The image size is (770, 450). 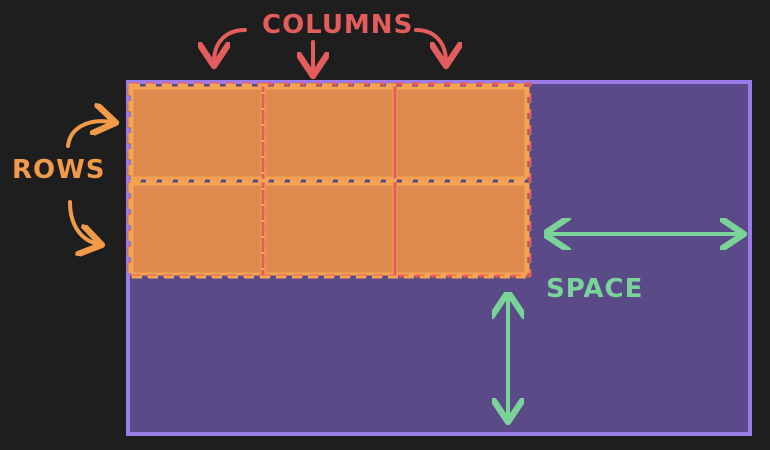 What do you see at coordinates (595, 289) in the screenshot?
I see `space-label: SPACE` at bounding box center [595, 289].